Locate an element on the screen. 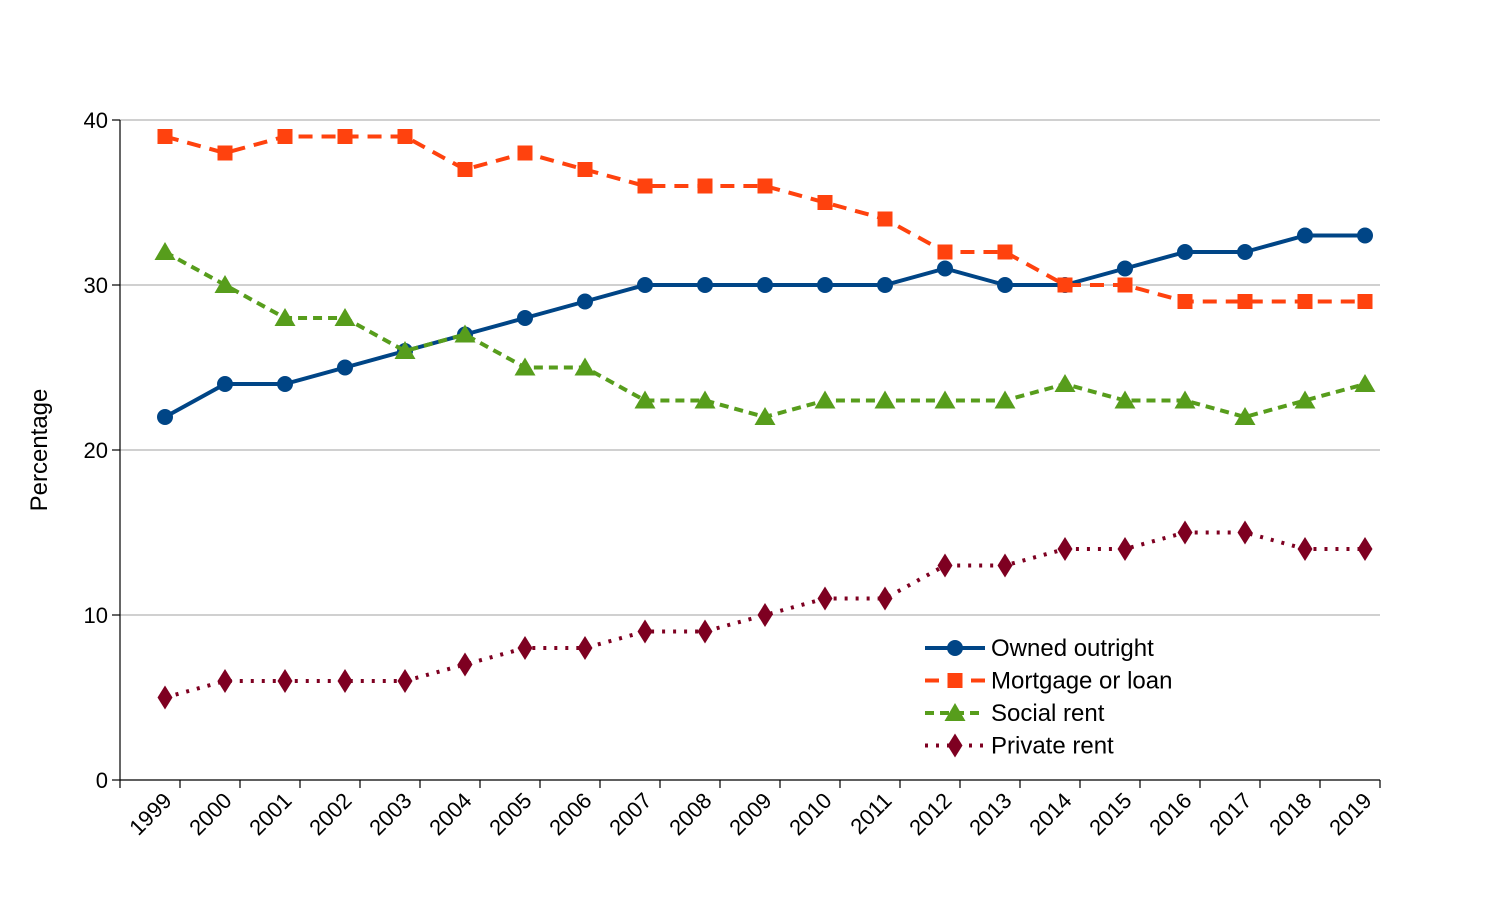  y-tick-label: 10 is located at coordinates (96, 615).